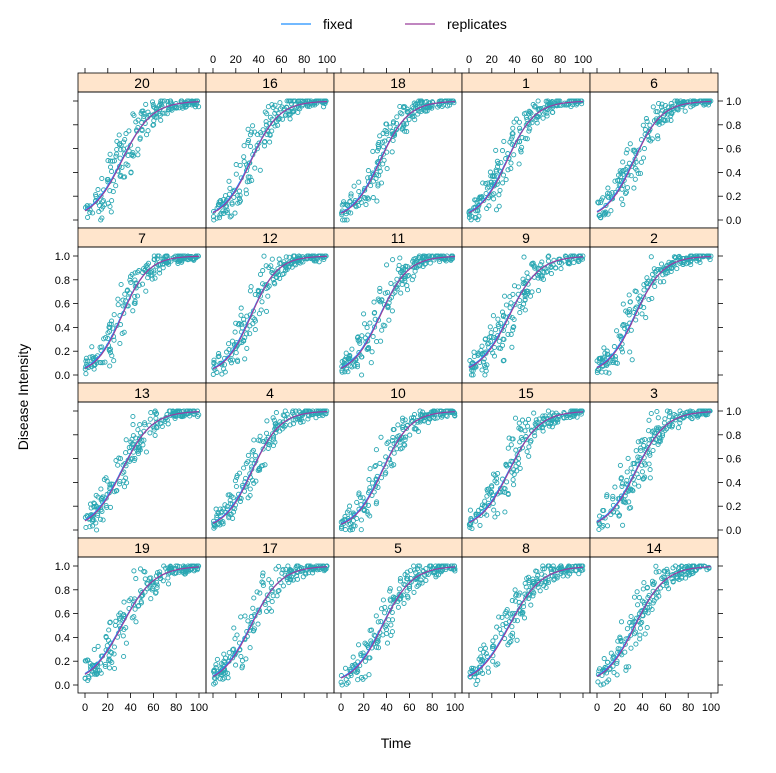  I want to click on x-tick-label: 100, so click(455, 708).